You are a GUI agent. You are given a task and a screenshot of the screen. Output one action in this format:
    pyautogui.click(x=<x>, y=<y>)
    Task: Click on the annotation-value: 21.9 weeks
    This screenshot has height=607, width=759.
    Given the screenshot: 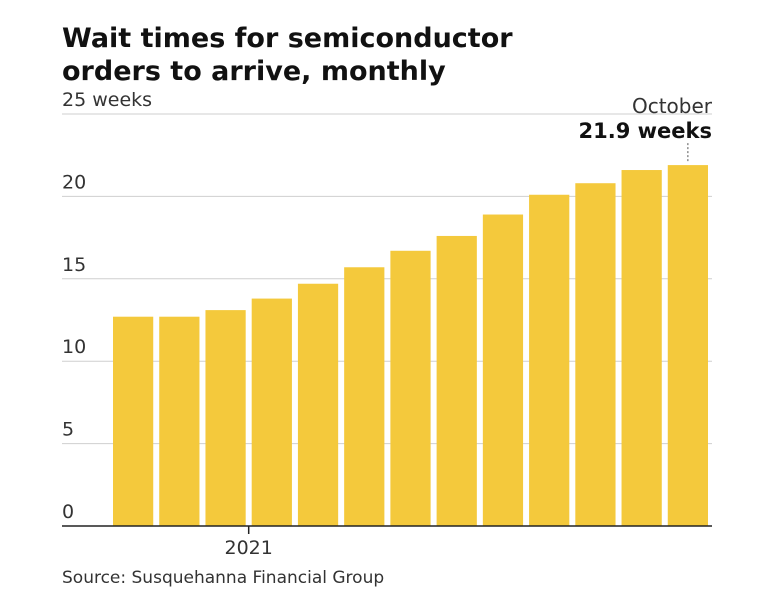 What is the action you would take?
    pyautogui.click(x=645, y=131)
    